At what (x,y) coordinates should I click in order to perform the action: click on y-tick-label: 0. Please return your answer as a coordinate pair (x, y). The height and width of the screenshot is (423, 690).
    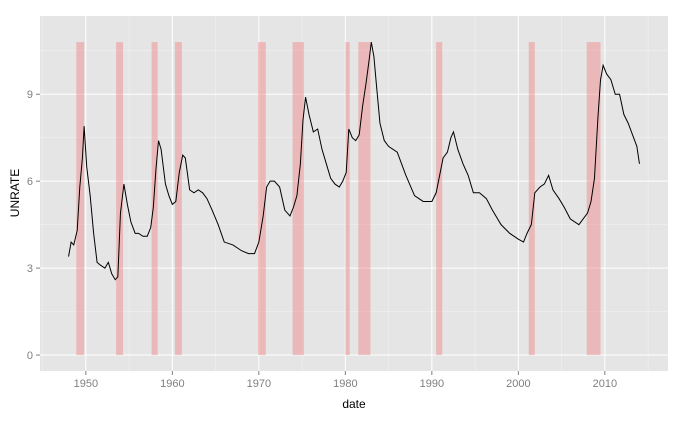
    Looking at the image, I should click on (30, 356).